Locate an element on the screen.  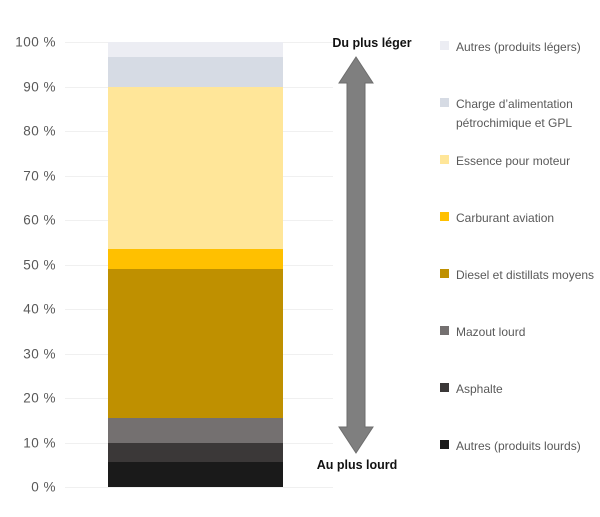
y-tick-label: 20 % is located at coordinates (39, 398).